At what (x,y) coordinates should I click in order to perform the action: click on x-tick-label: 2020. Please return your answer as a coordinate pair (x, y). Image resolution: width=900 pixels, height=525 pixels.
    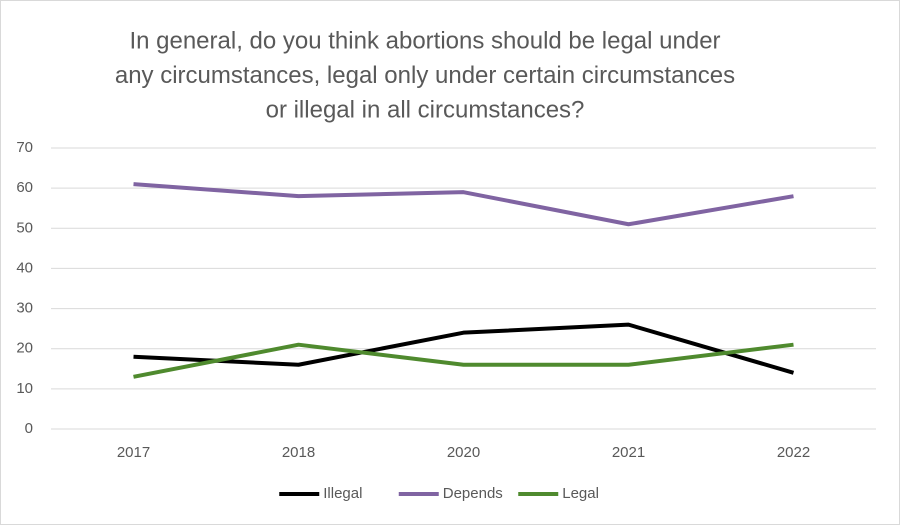
    Looking at the image, I should click on (463, 452).